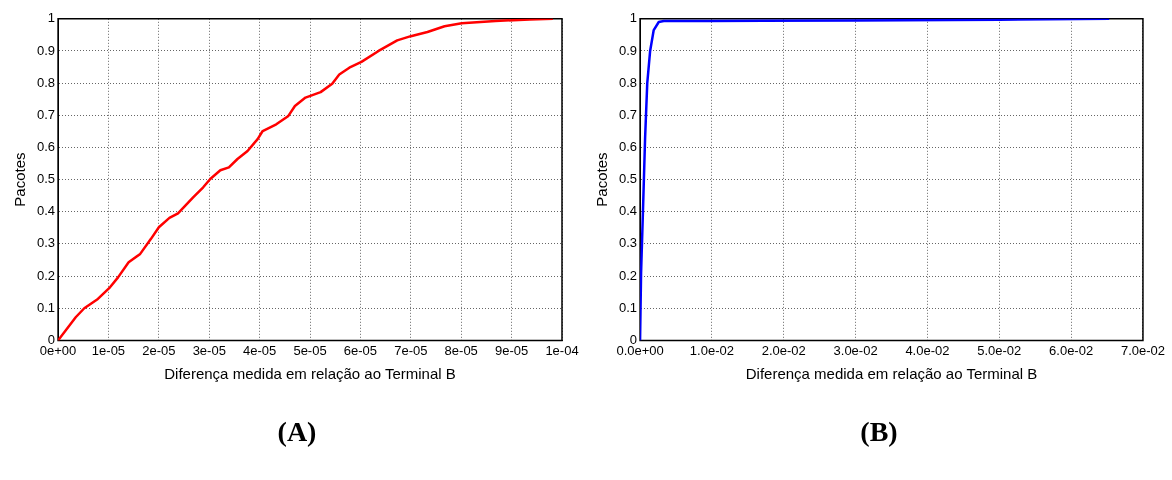 The image size is (1172, 480). What do you see at coordinates (159, 350) in the screenshot?
I see `x-tick-label: 2e-05` at bounding box center [159, 350].